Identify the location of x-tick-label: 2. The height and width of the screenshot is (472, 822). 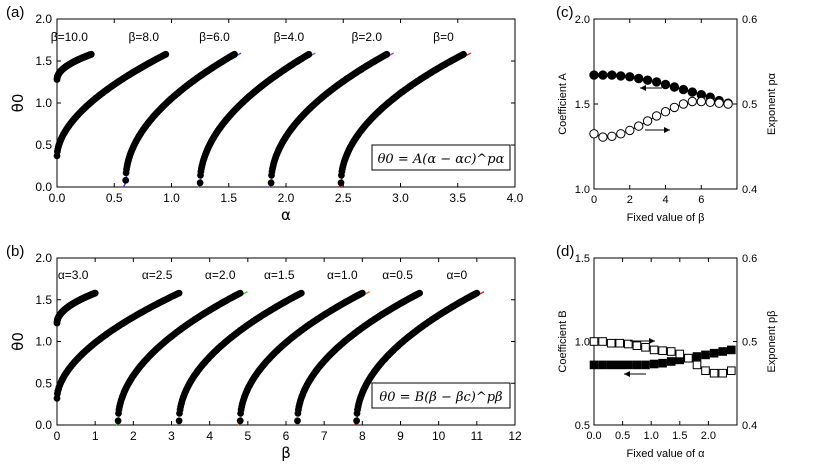
(630, 200).